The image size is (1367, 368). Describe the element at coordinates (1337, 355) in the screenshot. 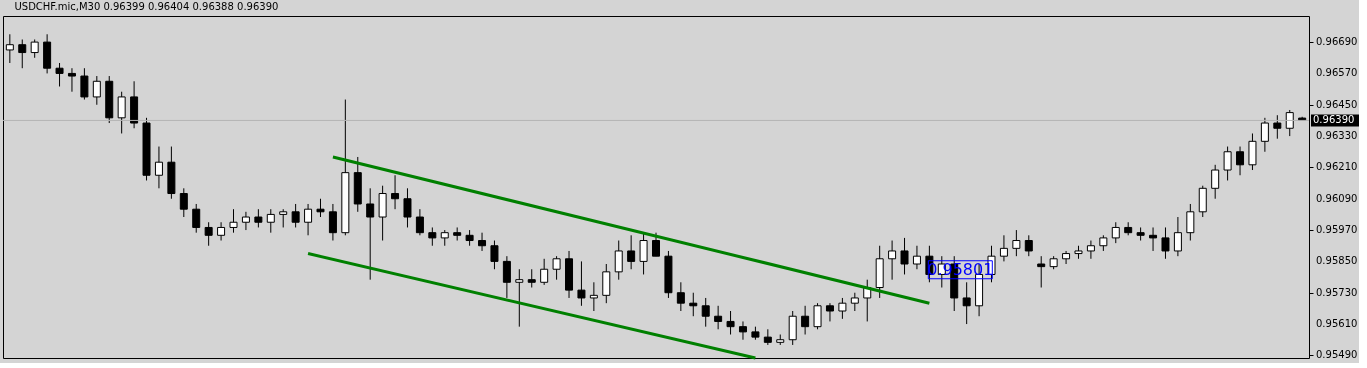

I see `y-tick-label: 0.95490` at that location.